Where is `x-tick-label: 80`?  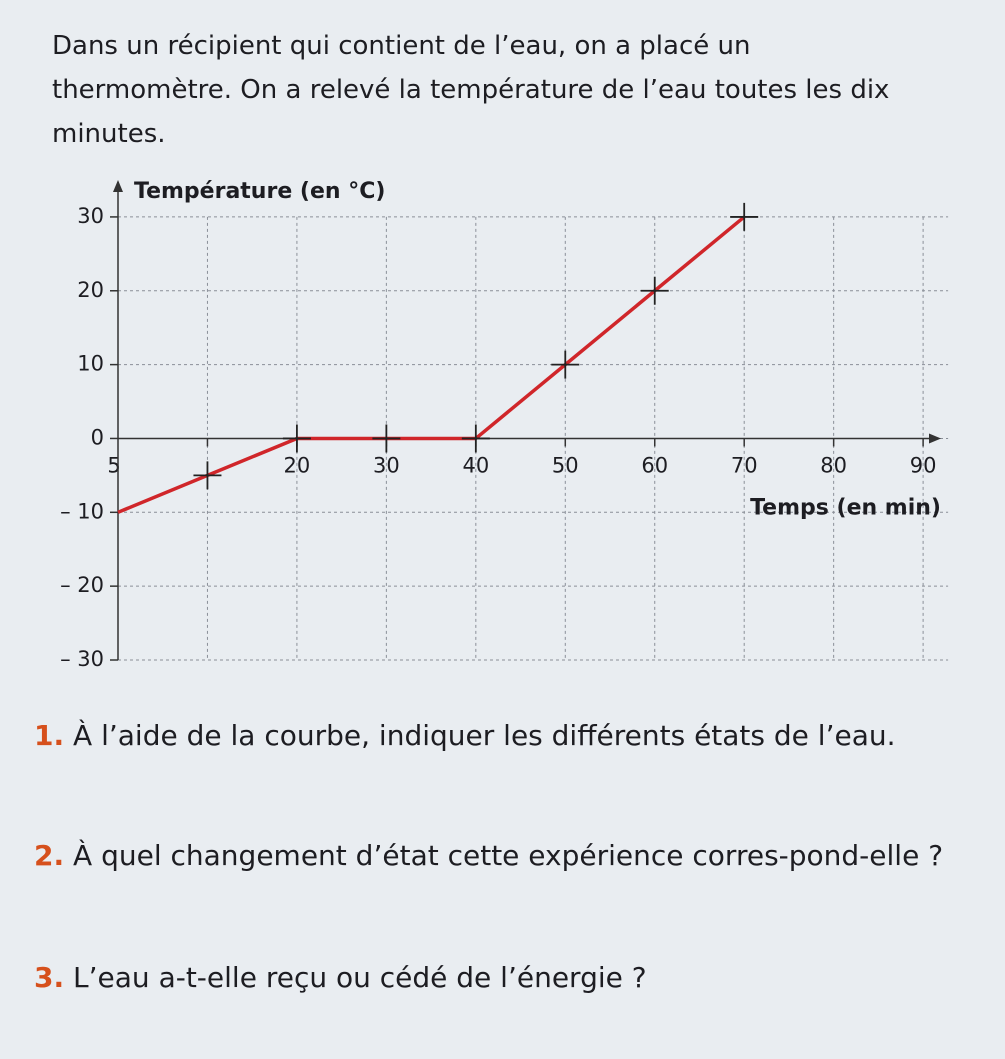 x-tick-label: 80 is located at coordinates (833, 465).